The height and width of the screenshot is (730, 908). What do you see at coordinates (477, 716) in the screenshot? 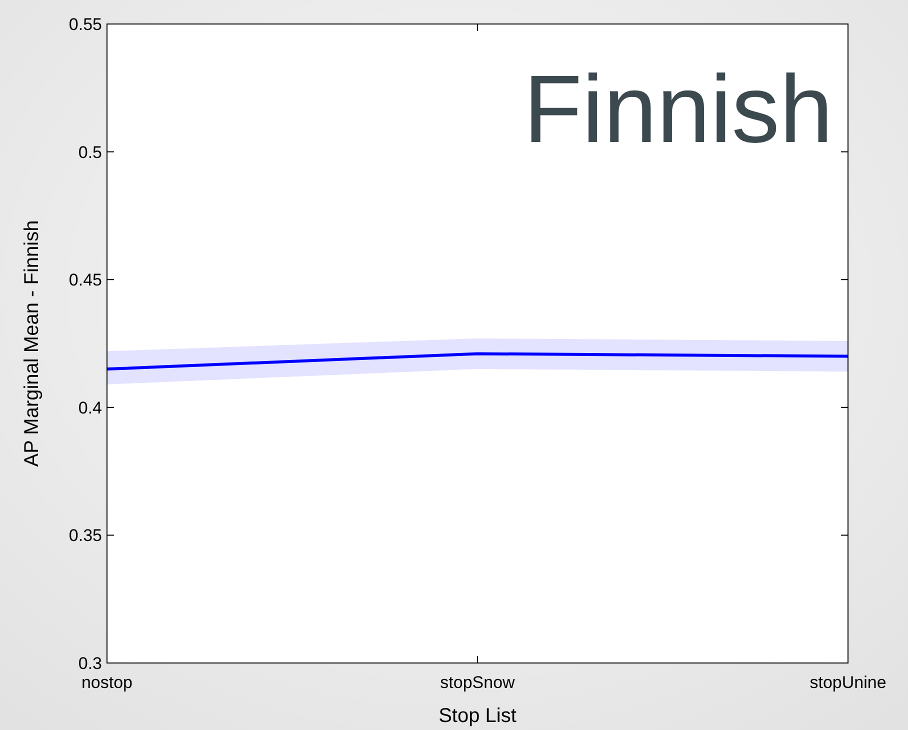
I see `x-axis-title: Stop List` at bounding box center [477, 716].